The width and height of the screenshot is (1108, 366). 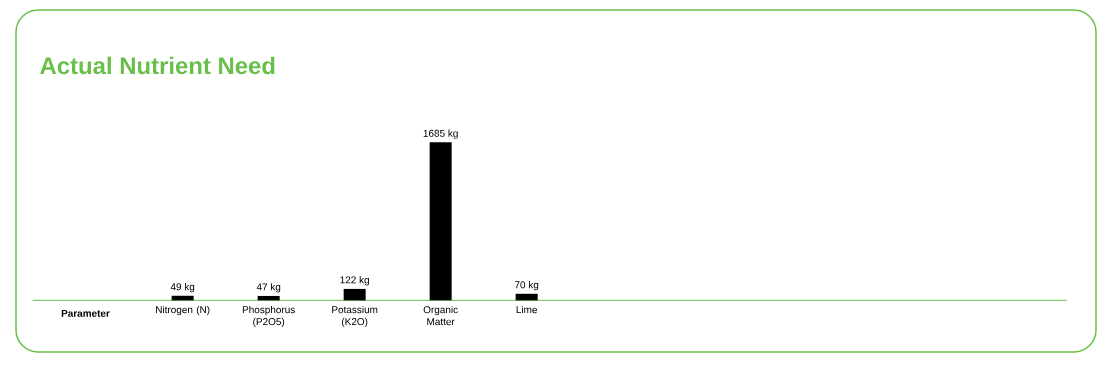 What do you see at coordinates (526, 285) in the screenshot?
I see `data-label: 70 kg` at bounding box center [526, 285].